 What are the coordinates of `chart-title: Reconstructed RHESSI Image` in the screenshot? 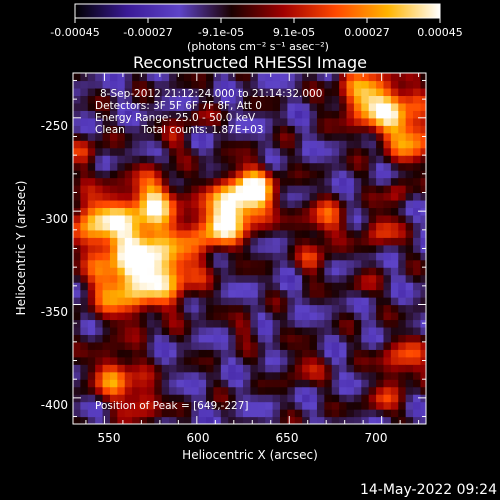 It's located at (250, 62).